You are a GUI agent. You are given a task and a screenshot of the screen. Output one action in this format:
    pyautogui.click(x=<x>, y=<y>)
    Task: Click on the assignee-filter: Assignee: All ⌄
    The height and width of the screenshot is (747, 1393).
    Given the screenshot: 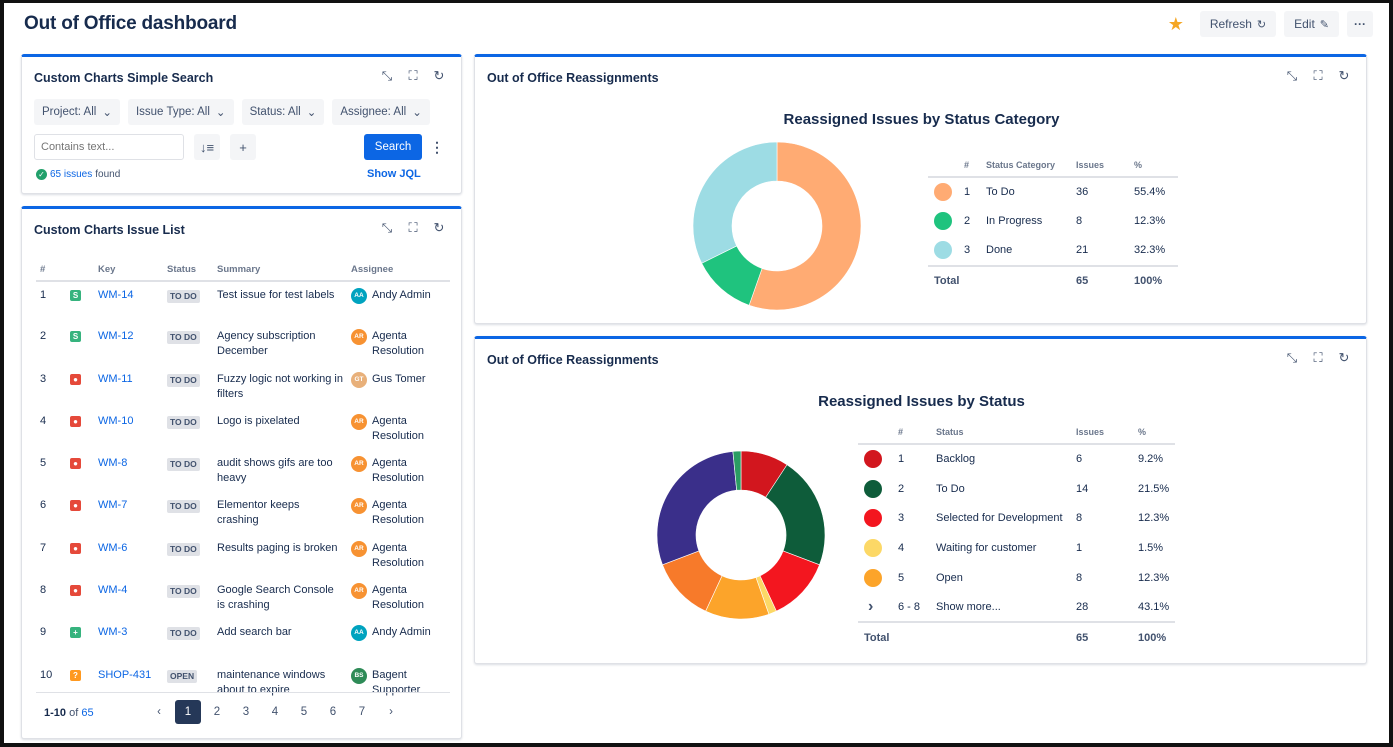 What is the action you would take?
    pyautogui.click(x=381, y=112)
    